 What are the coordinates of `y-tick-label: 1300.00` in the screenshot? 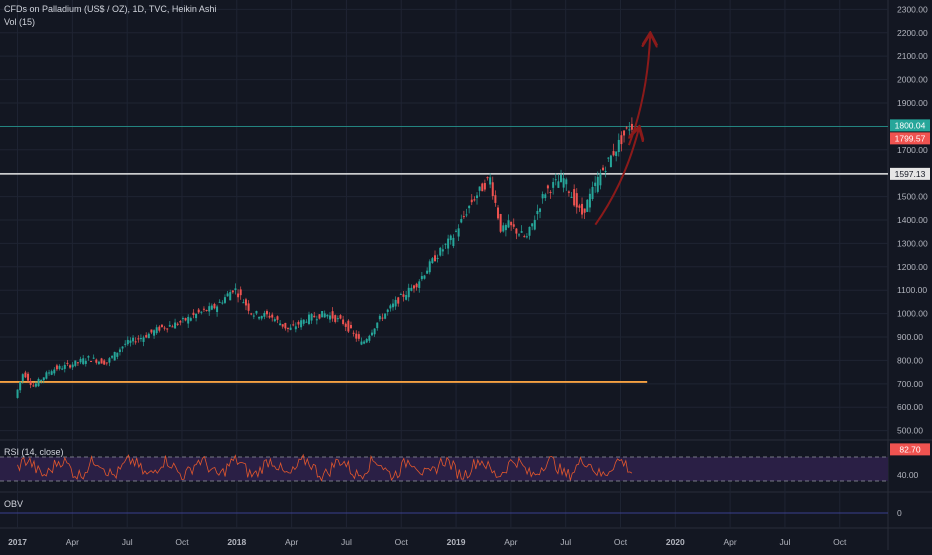 It's located at (912, 243).